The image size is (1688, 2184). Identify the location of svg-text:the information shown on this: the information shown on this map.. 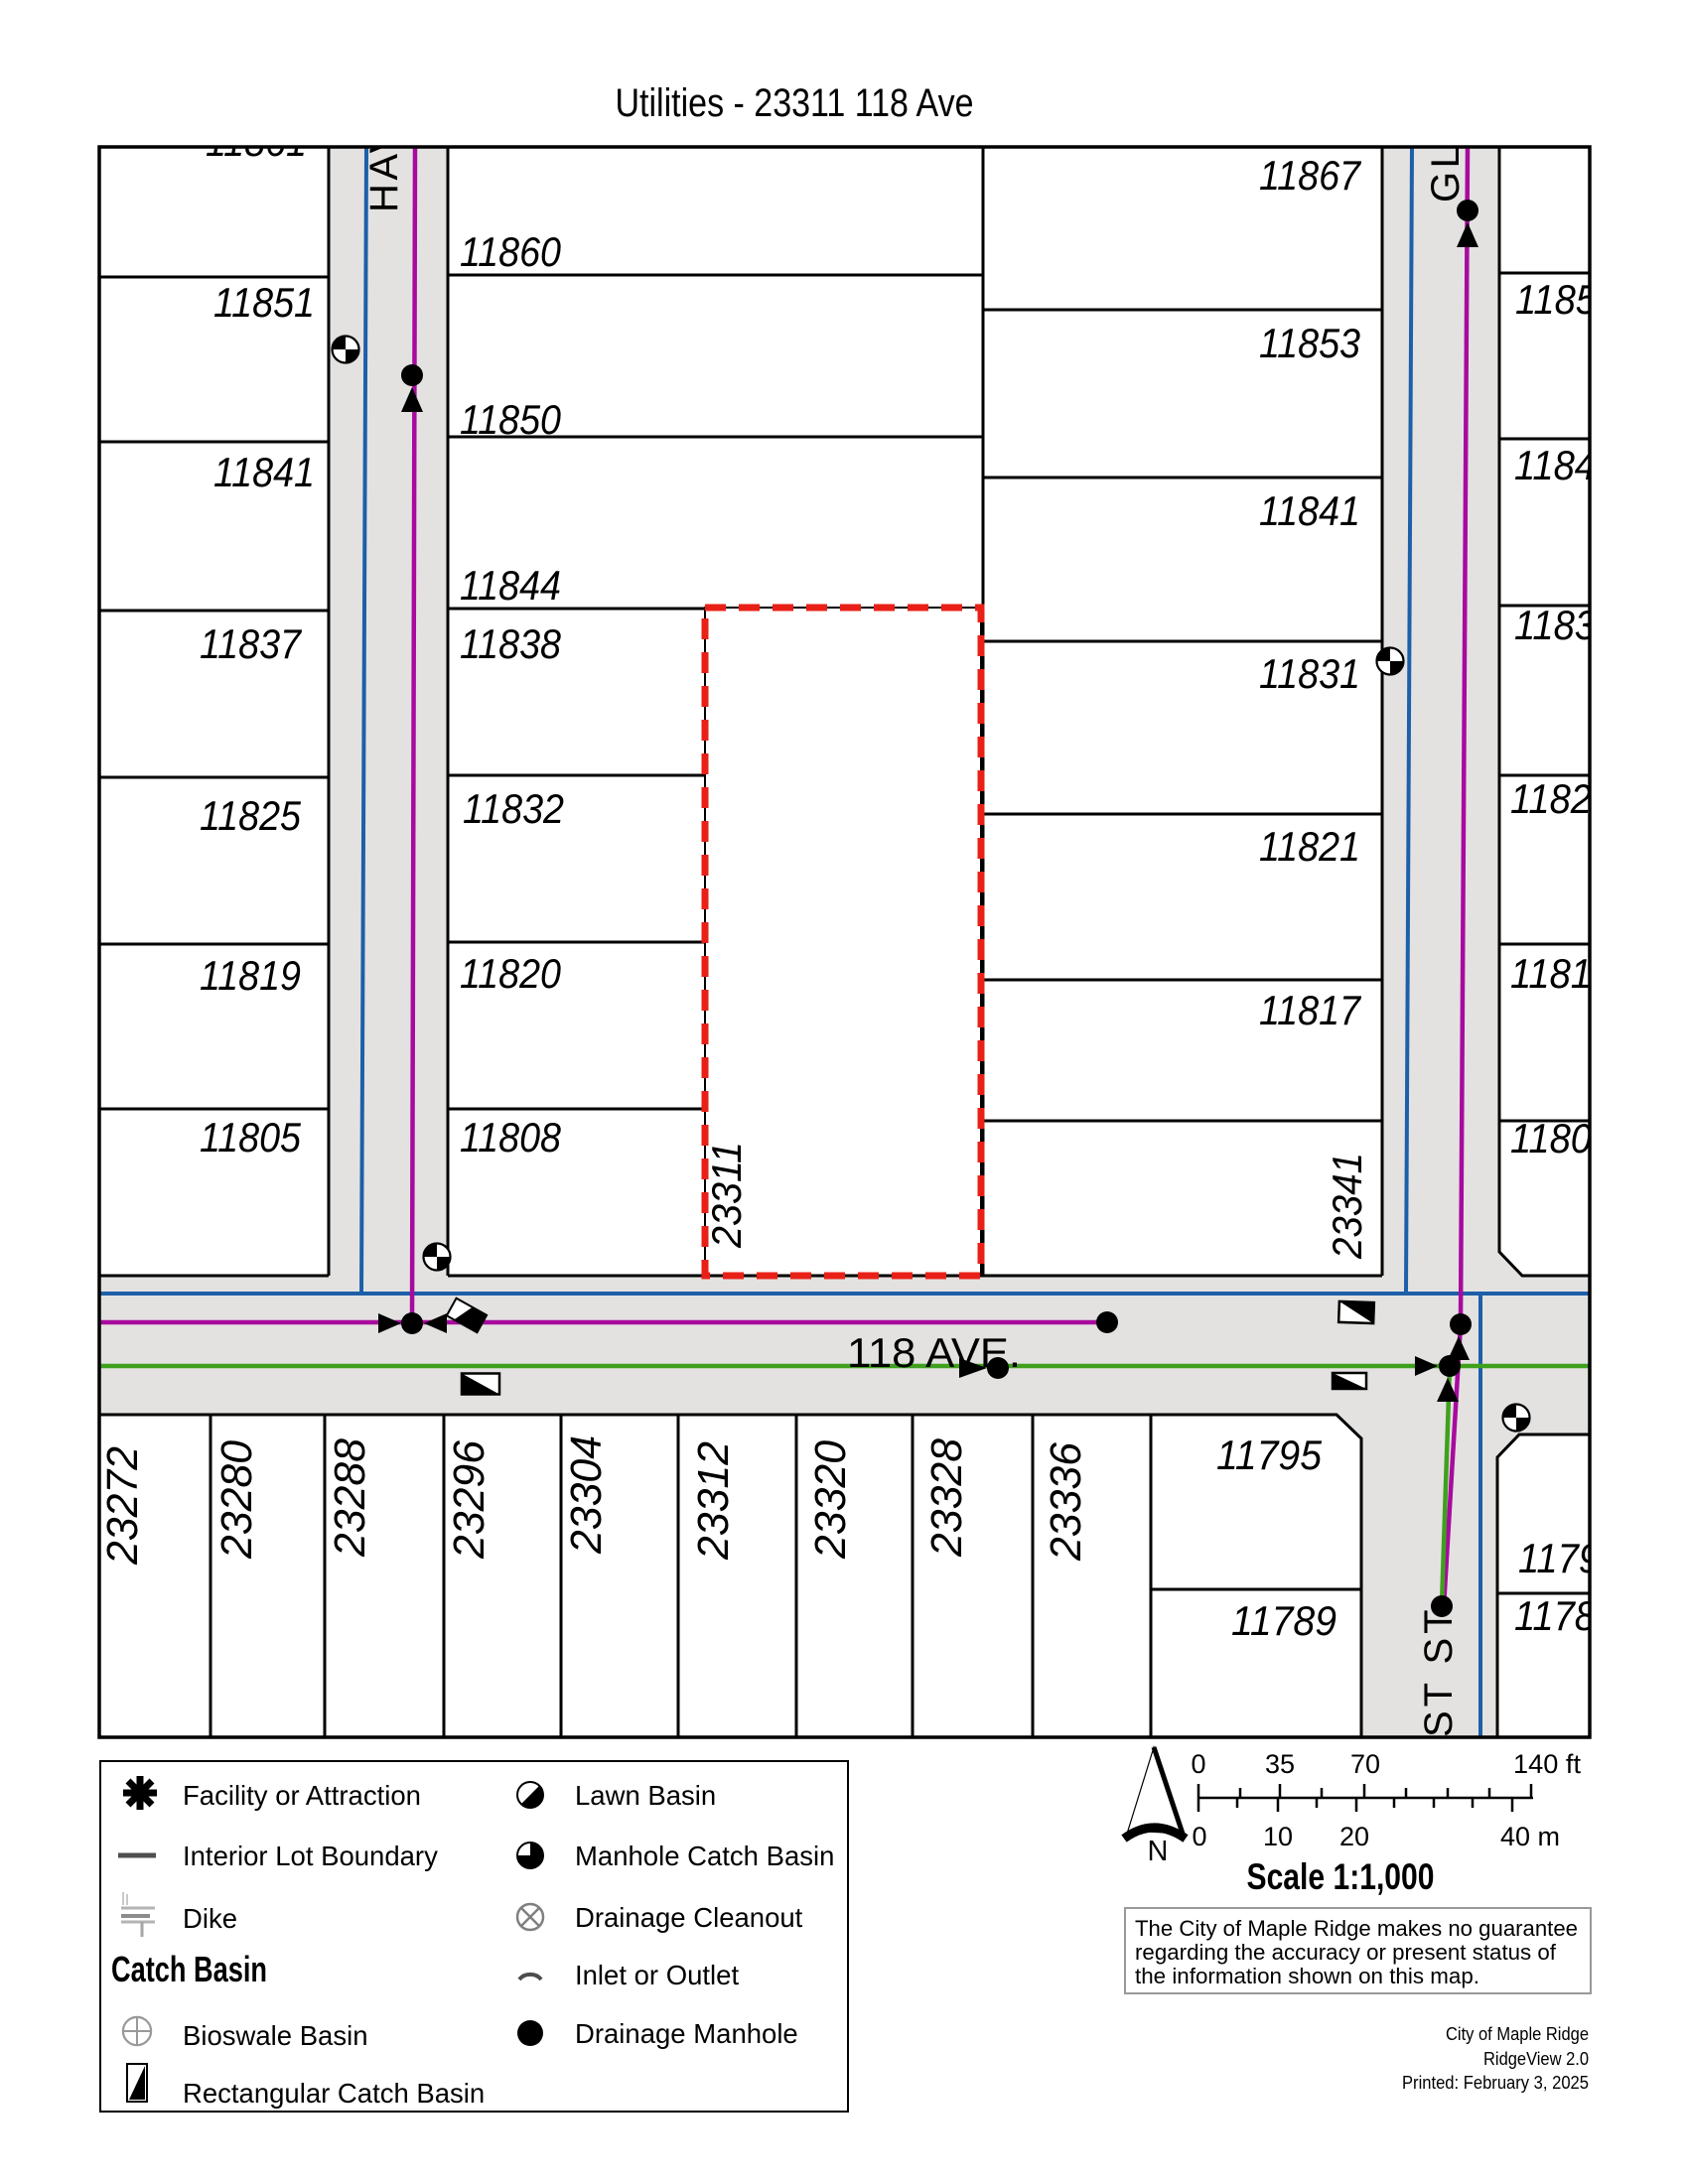
(1307, 1976).